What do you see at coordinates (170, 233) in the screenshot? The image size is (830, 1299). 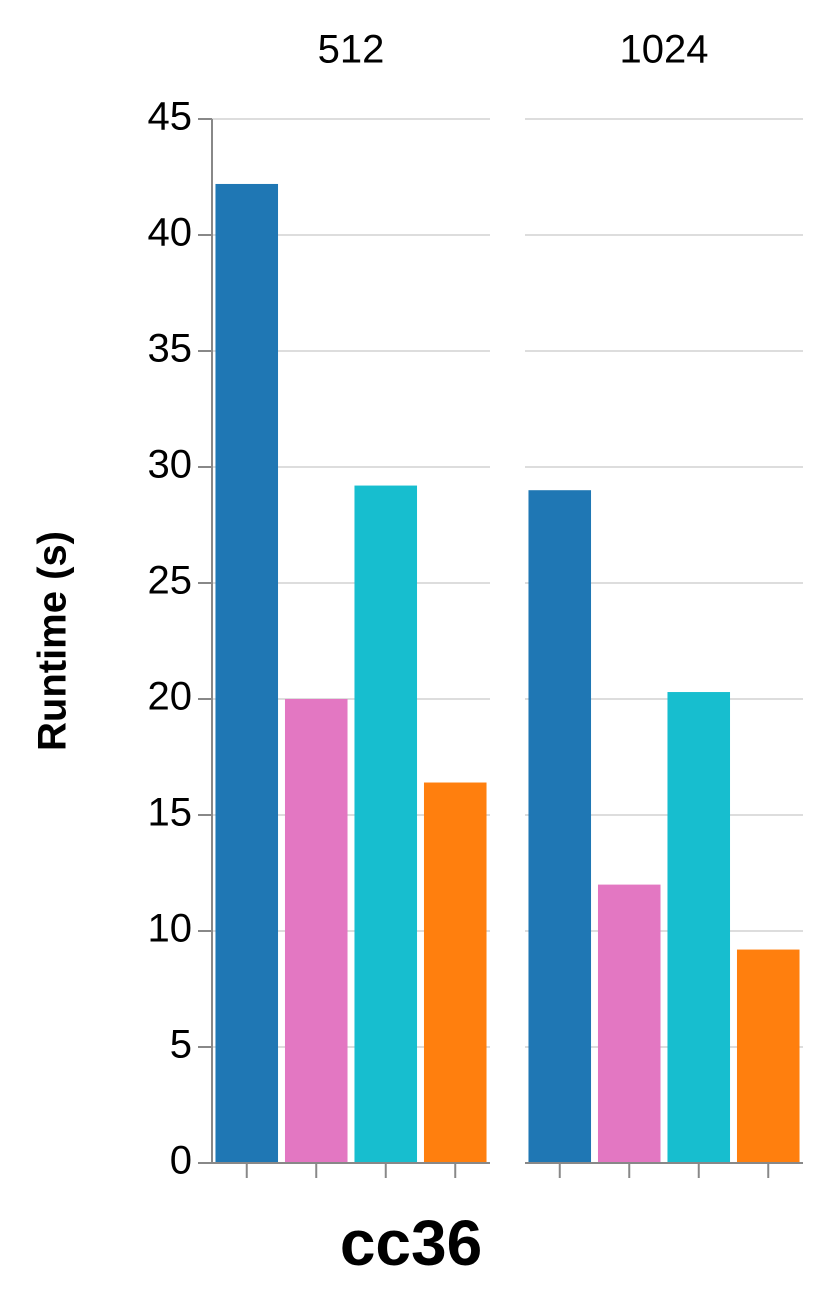 I see `y-tick-label: 40` at bounding box center [170, 233].